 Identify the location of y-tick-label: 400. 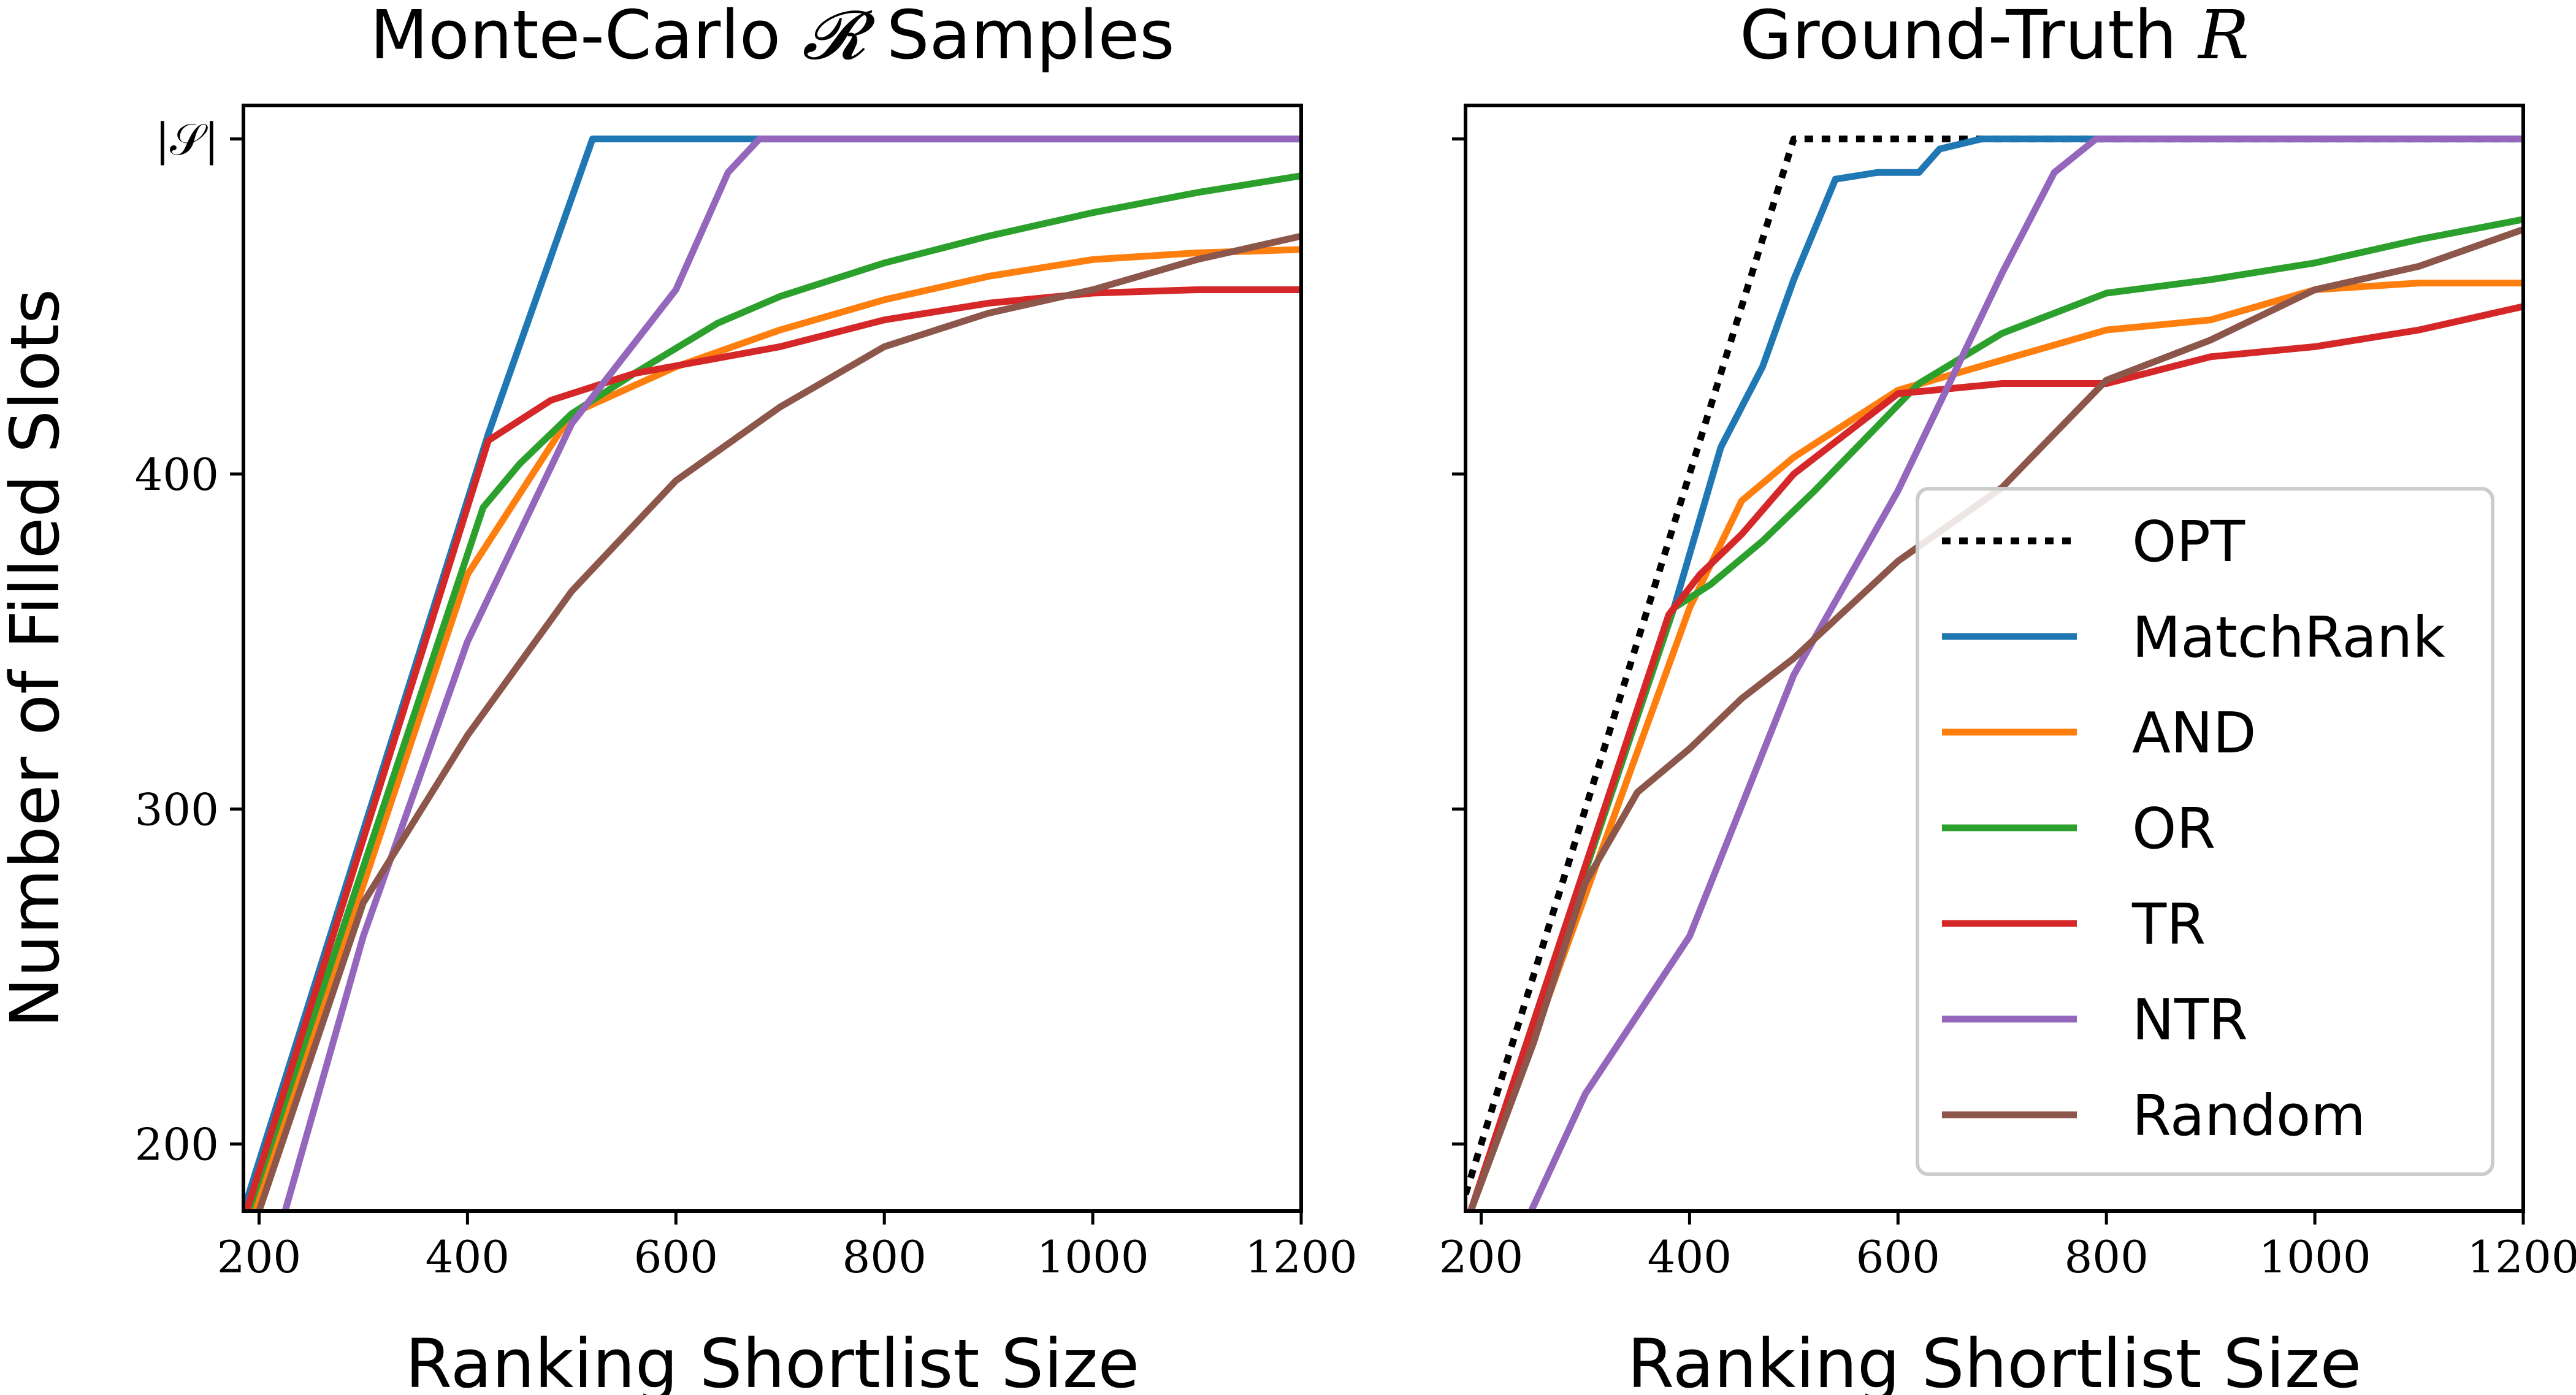
(177, 475).